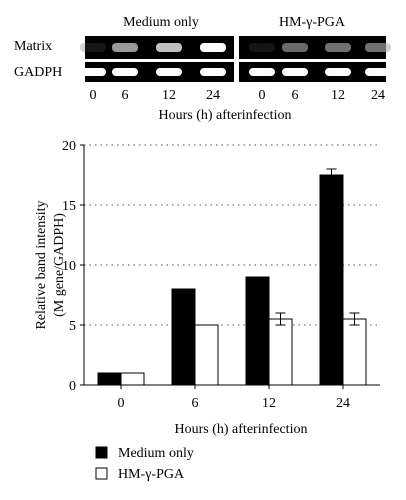 This screenshot has width=406, height=500. I want to click on y-axis-label-line2: (M gene/GADPH), so click(59, 265).